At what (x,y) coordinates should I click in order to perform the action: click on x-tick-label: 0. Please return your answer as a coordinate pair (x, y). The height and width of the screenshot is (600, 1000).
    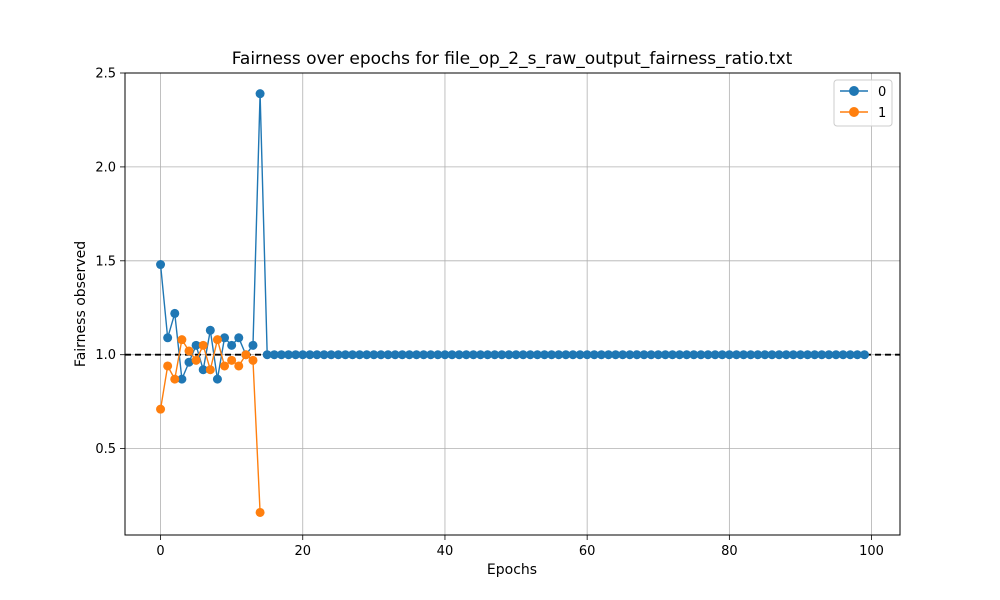
    Looking at the image, I should click on (160, 551).